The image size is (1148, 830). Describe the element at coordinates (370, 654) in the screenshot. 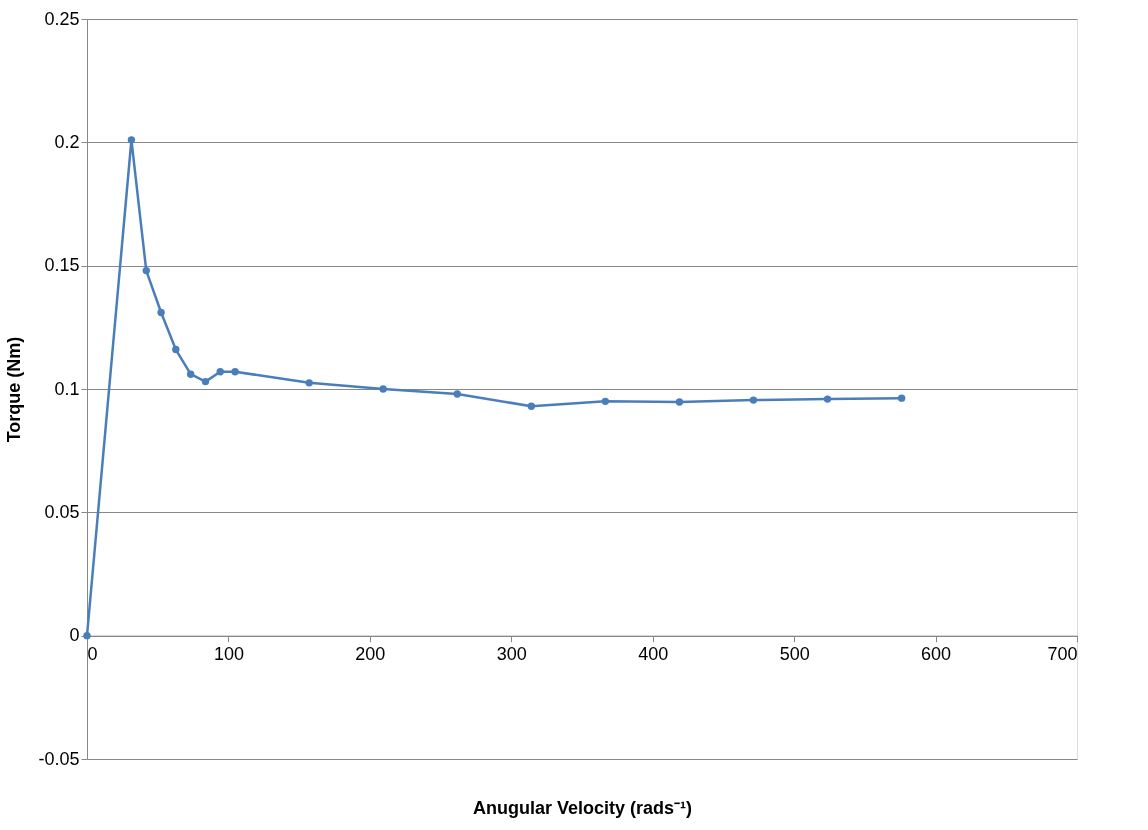

I see `x-tick-label: 200` at that location.